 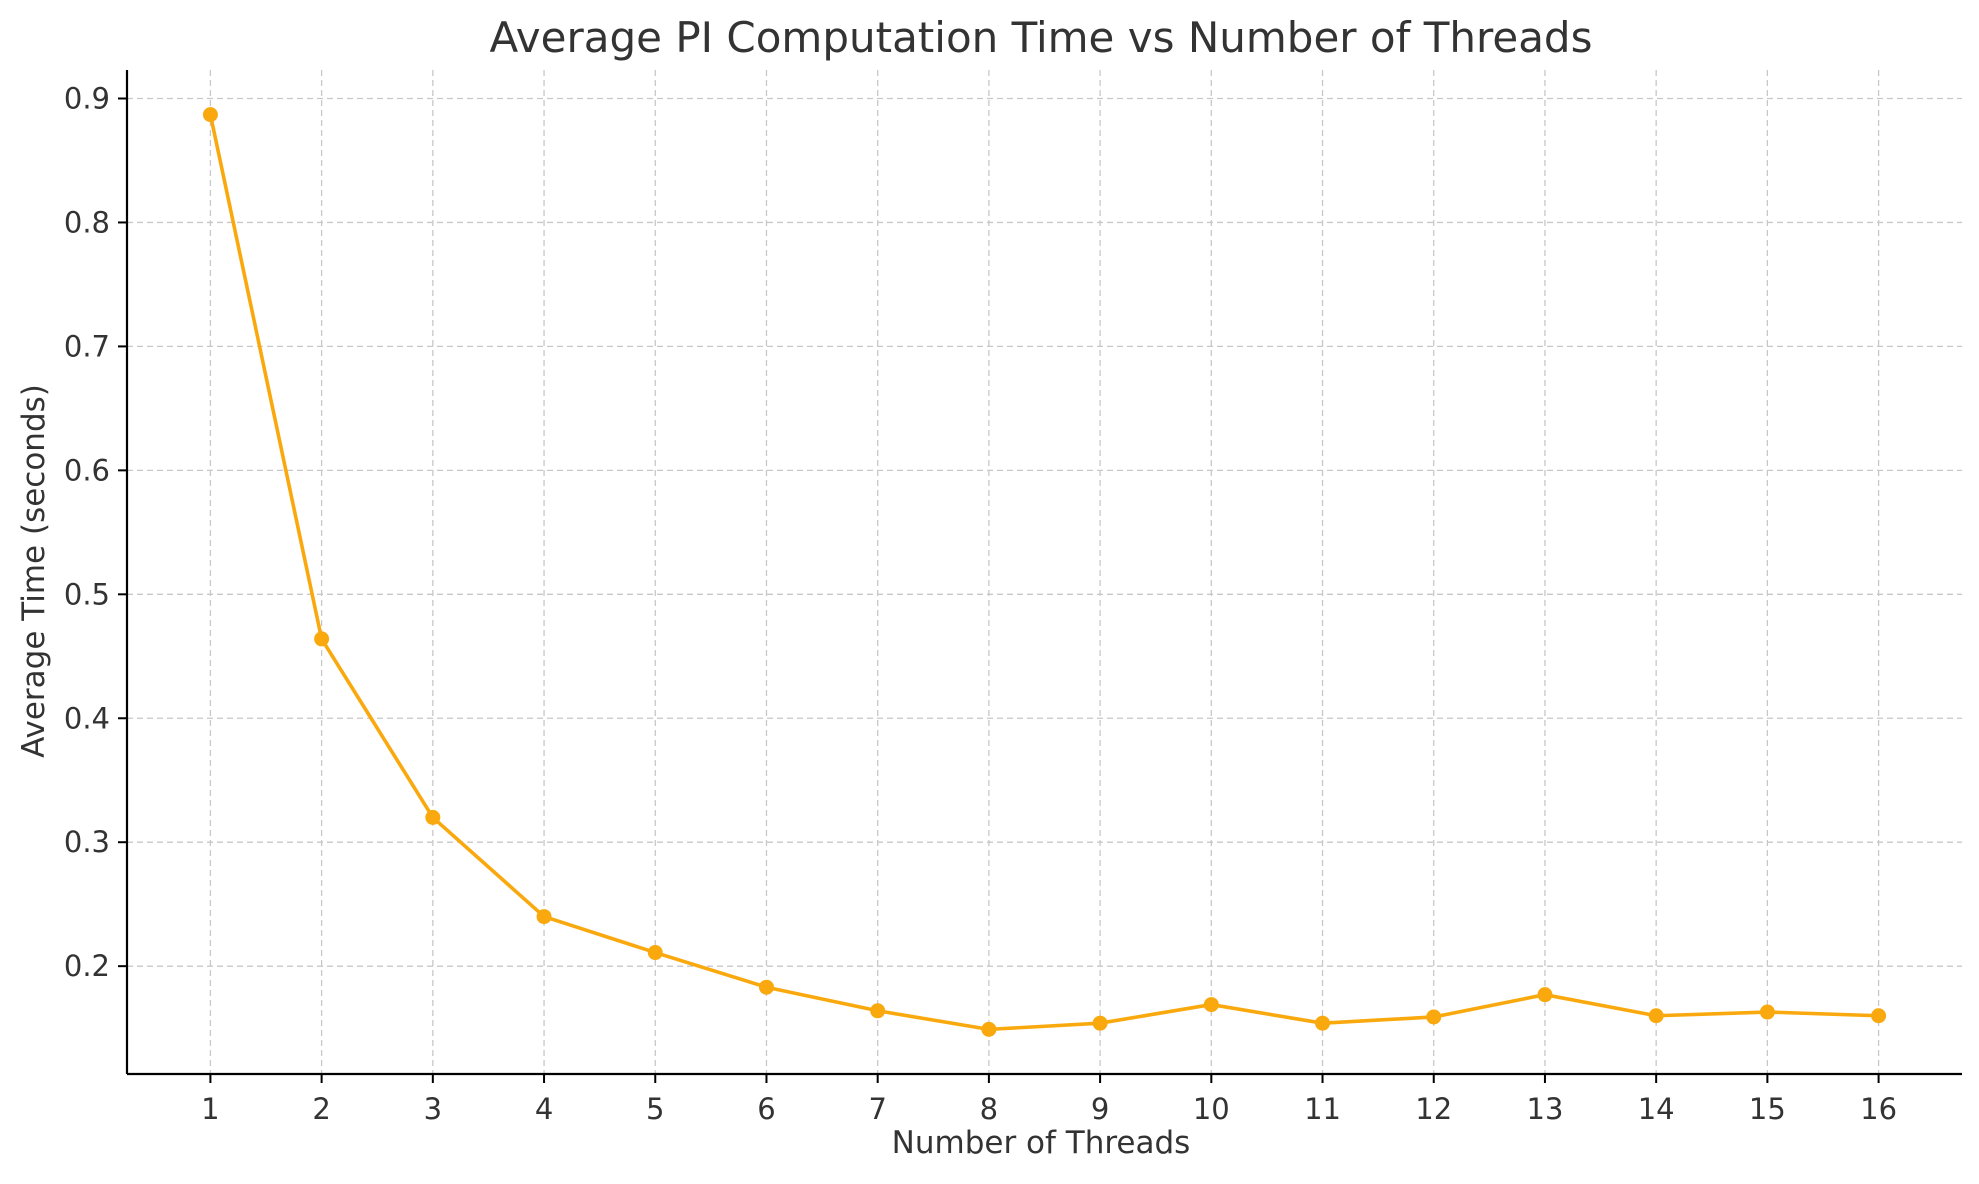 What do you see at coordinates (87, 470) in the screenshot?
I see `y-tick-label: 0.6` at bounding box center [87, 470].